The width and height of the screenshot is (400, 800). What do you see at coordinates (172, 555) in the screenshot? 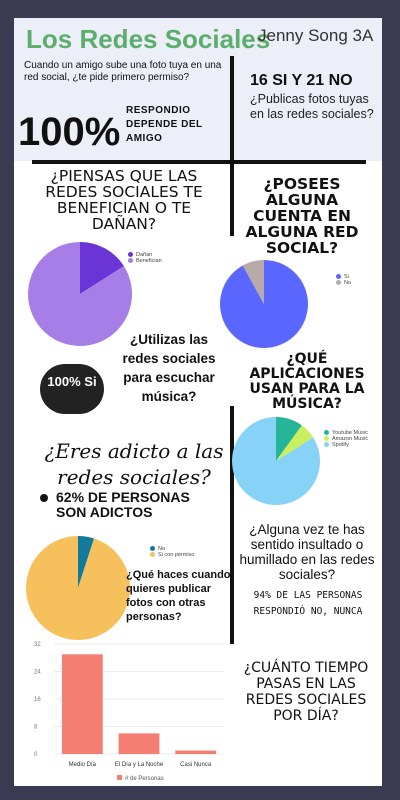
I see `legend-si-con-permiso: Si con permiso` at bounding box center [172, 555].